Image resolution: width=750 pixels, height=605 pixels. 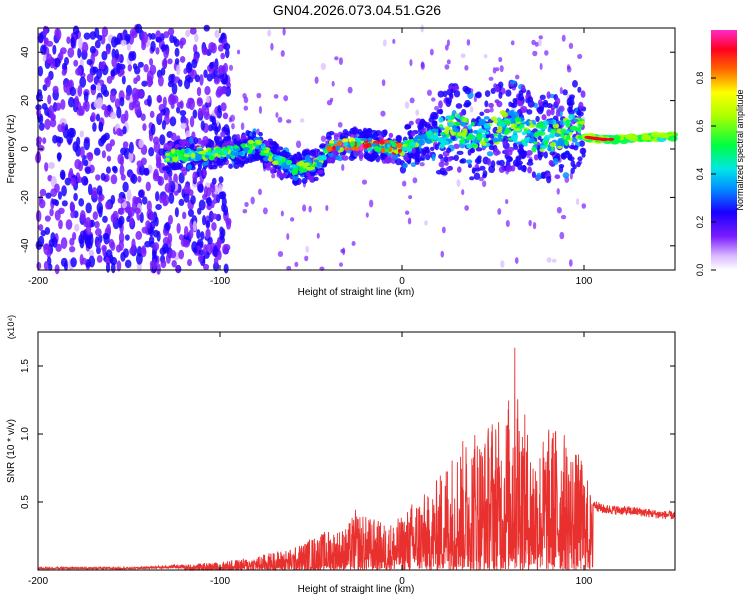 What do you see at coordinates (25, 245) in the screenshot?
I see `heatmap-y-tick-label: -40` at bounding box center [25, 245].